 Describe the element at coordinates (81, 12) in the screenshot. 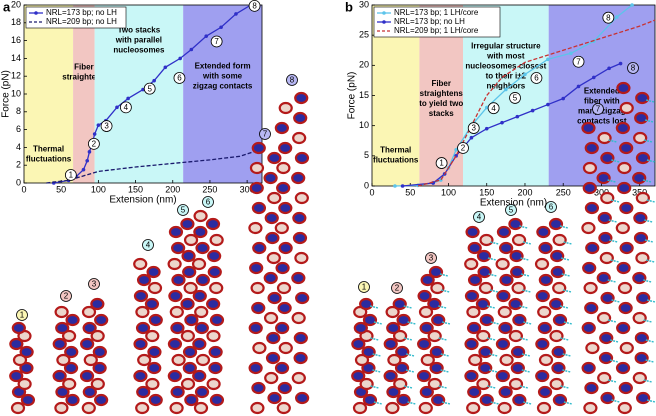

I see `legend-label: NRL=173 bp; no LH` at that location.